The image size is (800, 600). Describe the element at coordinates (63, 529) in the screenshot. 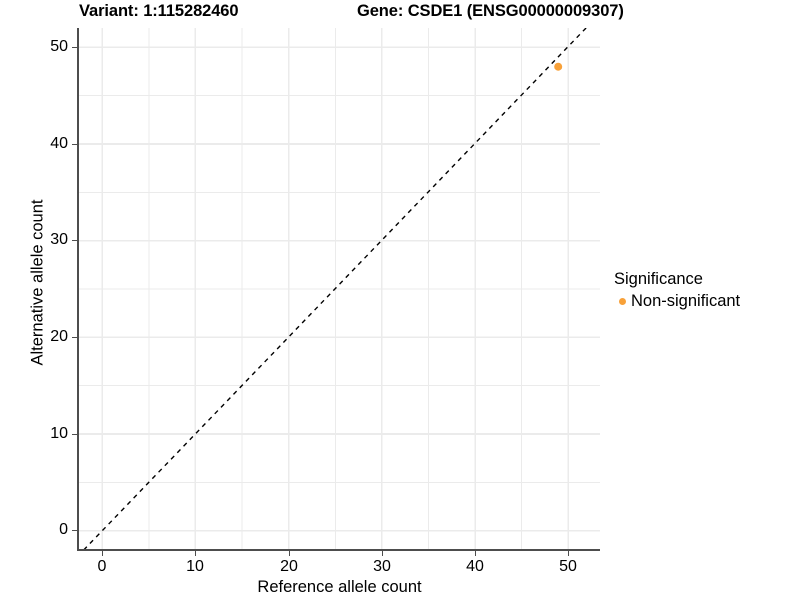

I see `y-ticklabel-0: 0` at that location.